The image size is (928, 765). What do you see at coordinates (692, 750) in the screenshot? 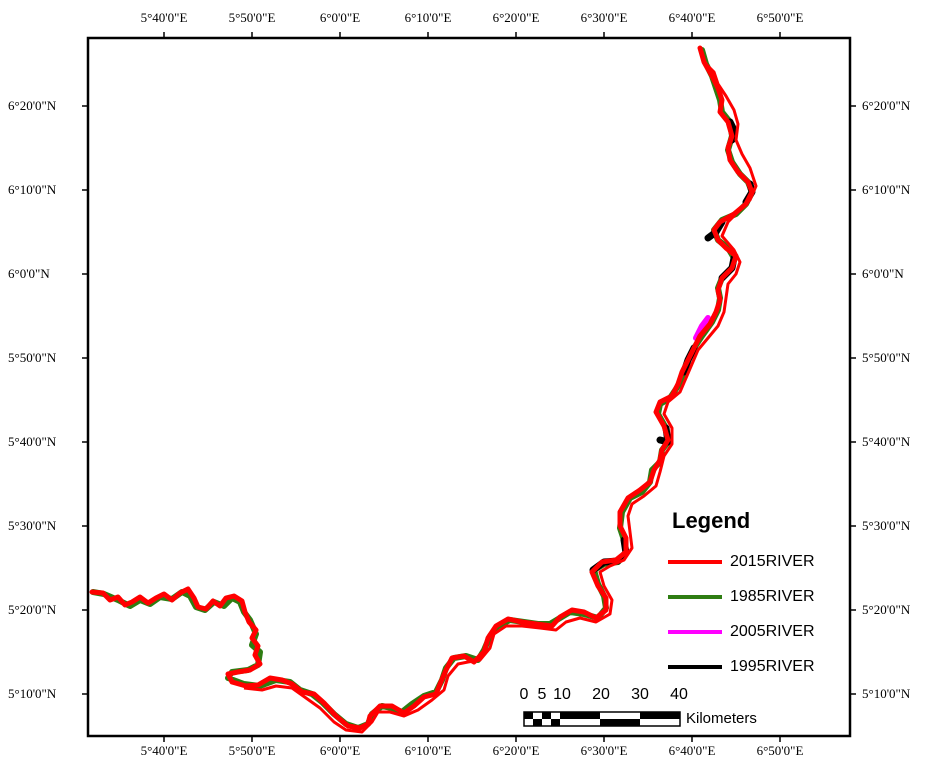
I see `longitude-label-bottom: 6°40'0"E` at bounding box center [692, 750].